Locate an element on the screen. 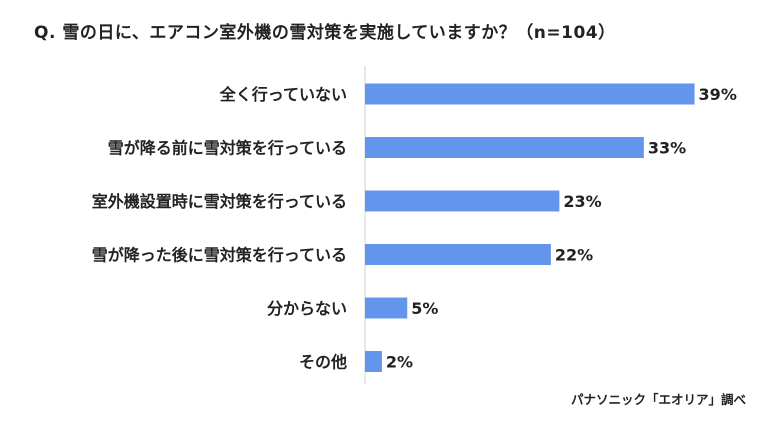 The image size is (770, 433). category-label: その他 is located at coordinates (323, 362).